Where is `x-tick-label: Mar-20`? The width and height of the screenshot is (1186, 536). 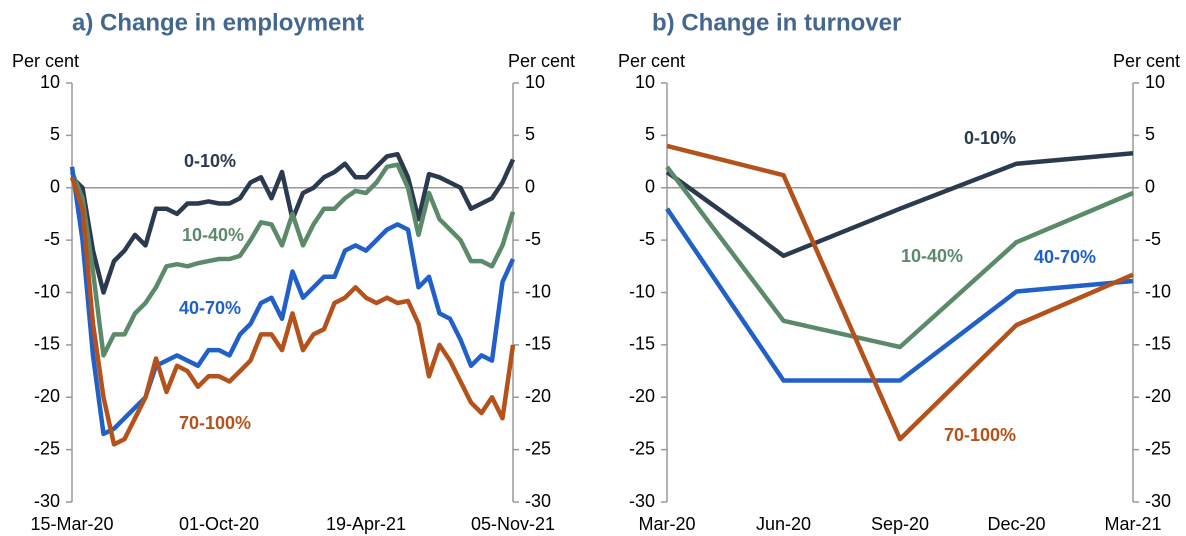 x-tick-label: Mar-20 is located at coordinates (666, 524).